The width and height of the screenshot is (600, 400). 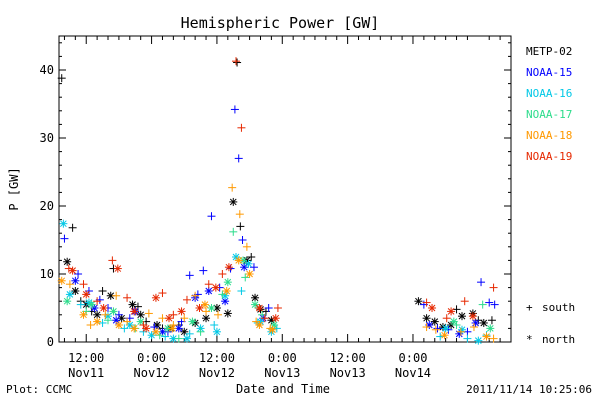 I want to click on x-tick-date-label: Nov11, so click(x=86, y=373).